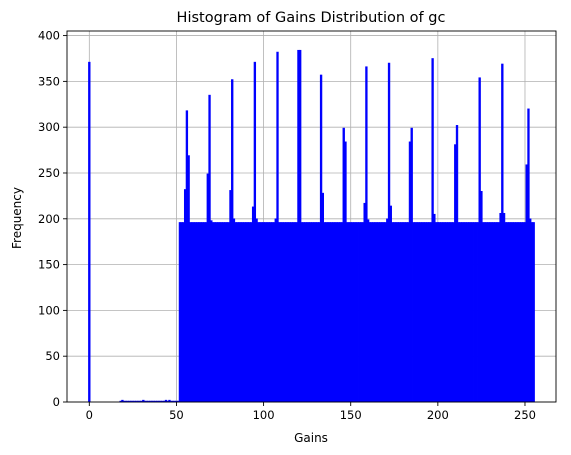 The width and height of the screenshot is (571, 455). Describe the element at coordinates (49, 219) in the screenshot. I see `y-tick-label: 200` at that location.